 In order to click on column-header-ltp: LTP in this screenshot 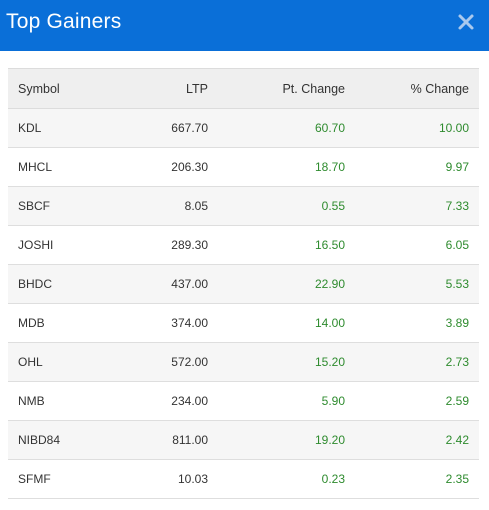, I will do `click(157, 88)`.